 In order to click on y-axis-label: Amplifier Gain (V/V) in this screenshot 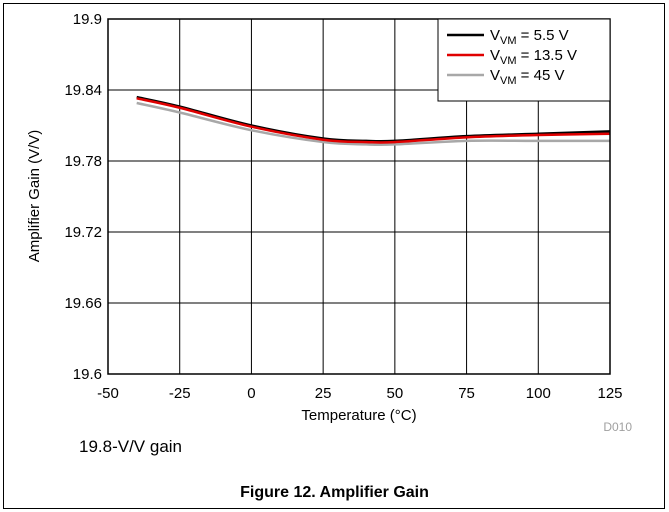, I will do `click(34, 196)`.